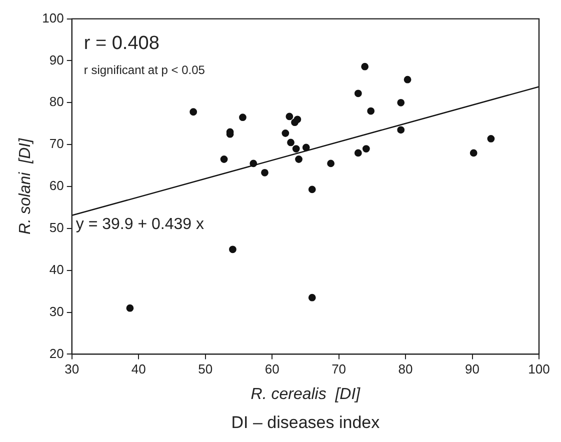  I want to click on y-tick-label: 30, so click(56, 311).